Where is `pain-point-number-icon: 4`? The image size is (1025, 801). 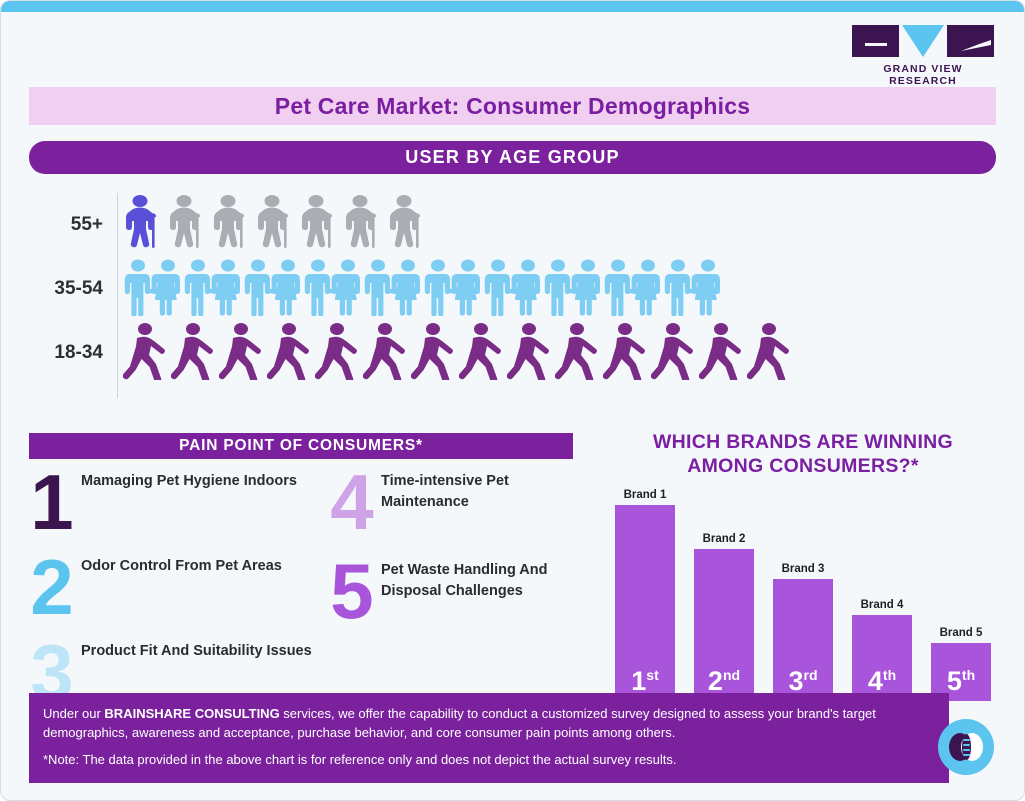
pain-point-number-icon: 4 is located at coordinates (355, 502).